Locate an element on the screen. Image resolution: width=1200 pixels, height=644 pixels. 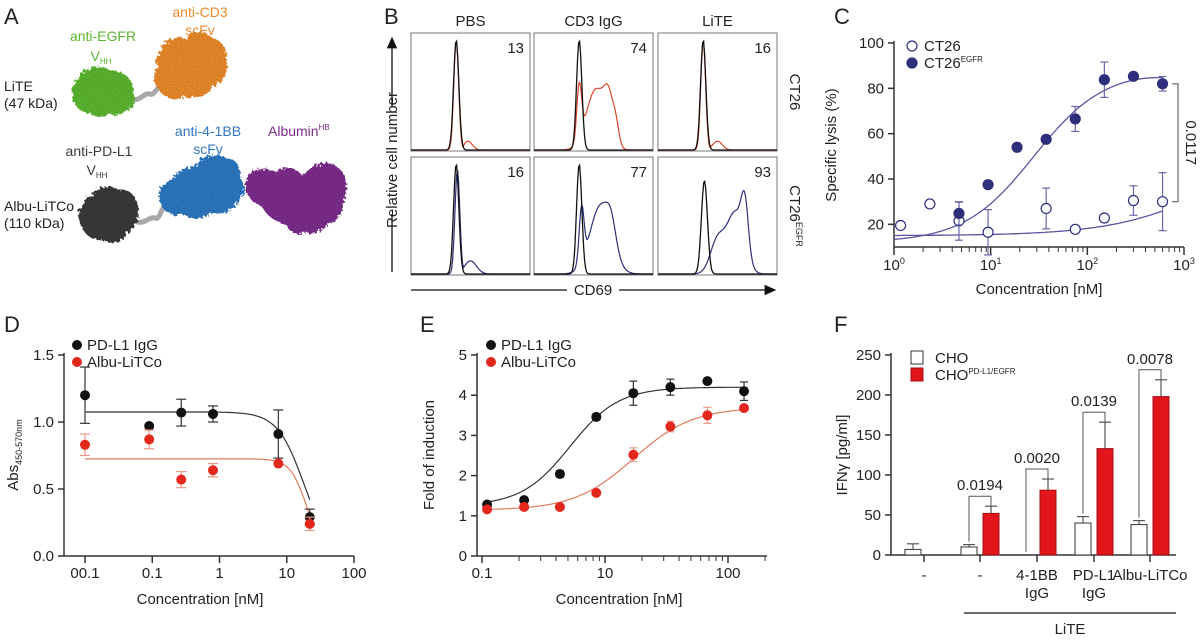
x-tick-label: 00.1 is located at coordinates (84, 573).